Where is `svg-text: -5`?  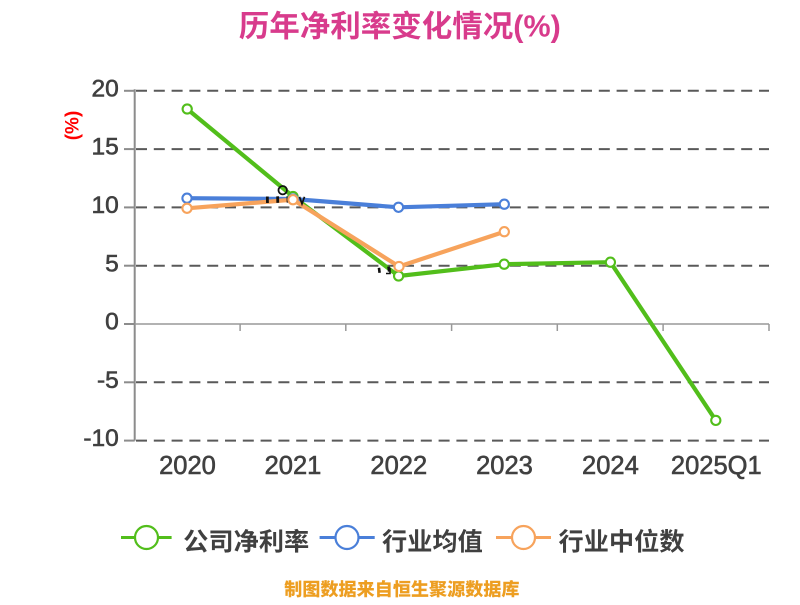
svg-text: -5 is located at coordinates (108, 380).